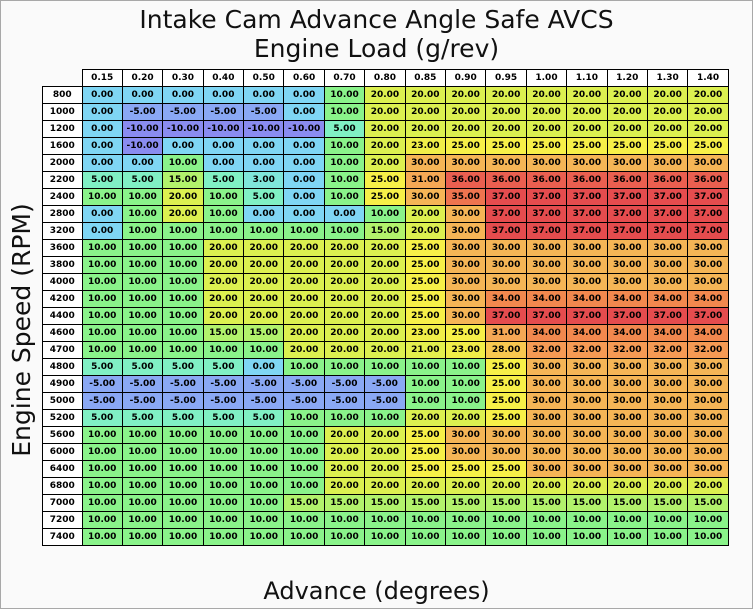  I want to click on table-cell: 23.00, so click(466, 350).